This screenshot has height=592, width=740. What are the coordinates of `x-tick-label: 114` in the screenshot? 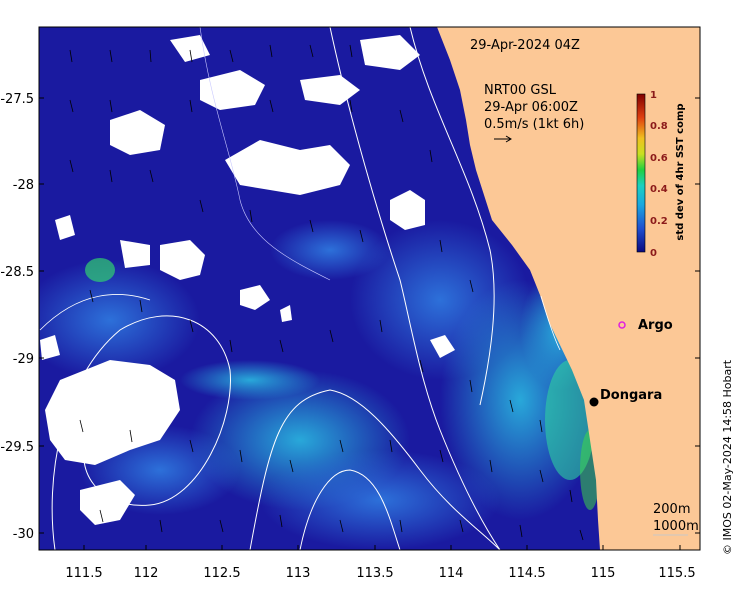 It's located at (451, 573).